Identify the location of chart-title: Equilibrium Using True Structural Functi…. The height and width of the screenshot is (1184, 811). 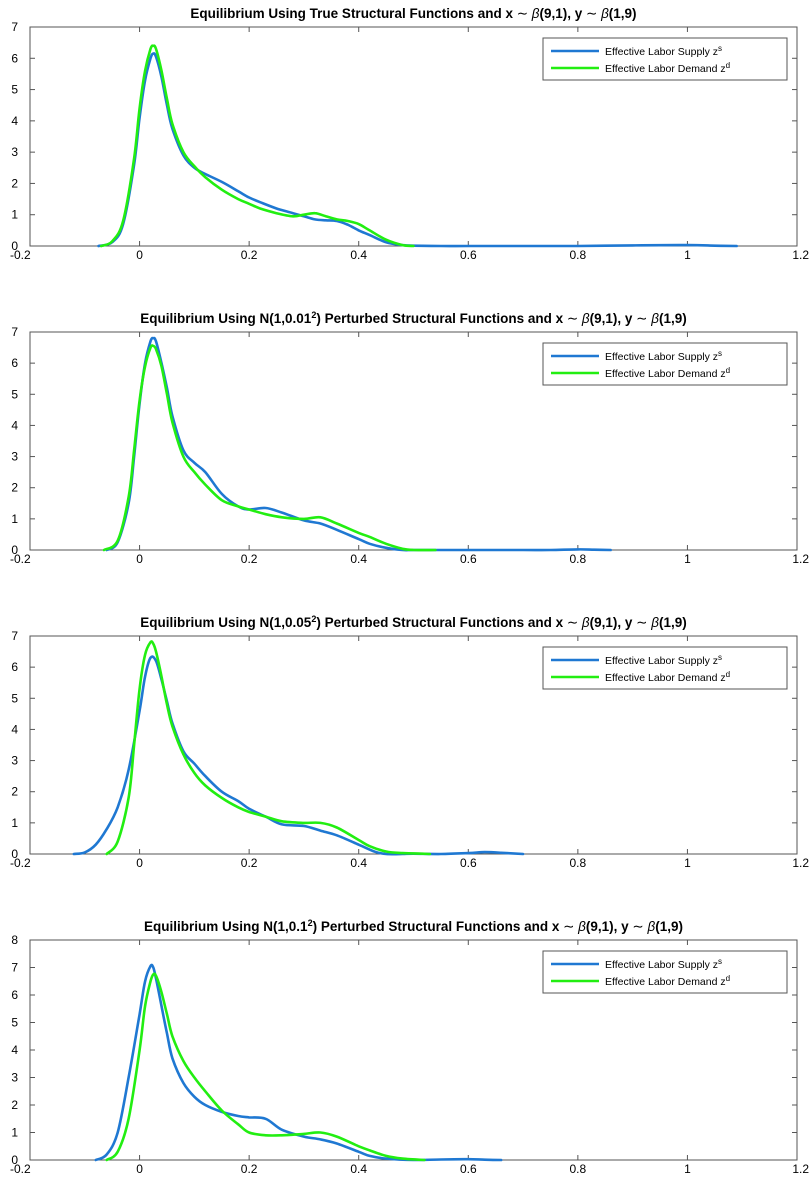
(413, 13).